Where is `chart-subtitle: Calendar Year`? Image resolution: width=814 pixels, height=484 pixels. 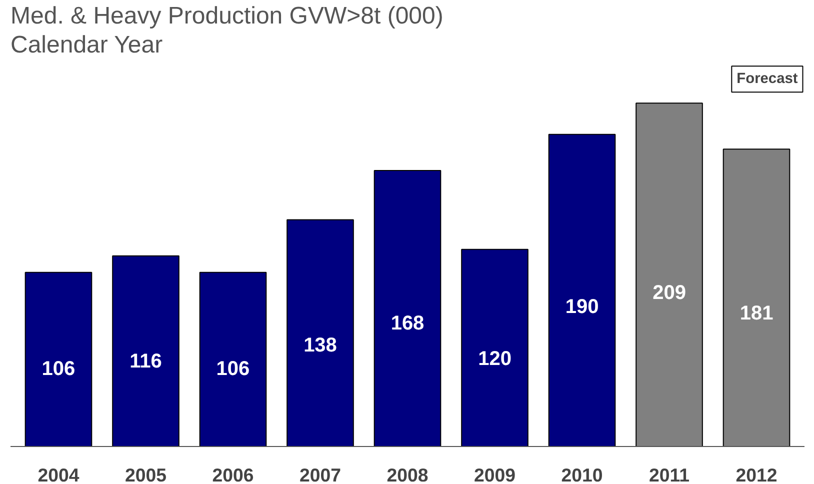 chart-subtitle: Calendar Year is located at coordinates (86, 45).